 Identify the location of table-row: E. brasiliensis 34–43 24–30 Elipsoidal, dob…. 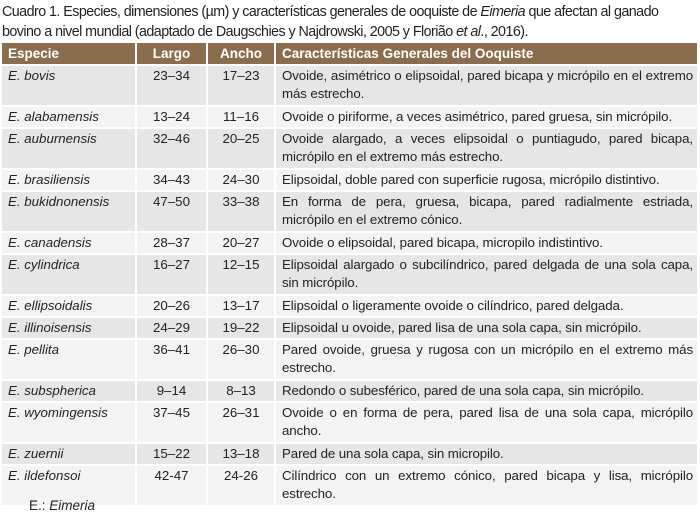
(349, 180).